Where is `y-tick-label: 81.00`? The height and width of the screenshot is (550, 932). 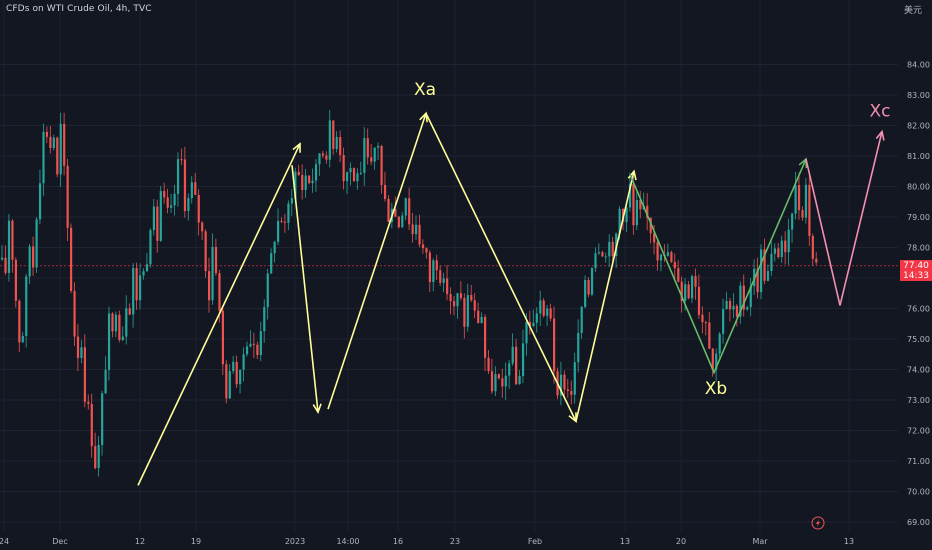
y-tick-label: 81.00 is located at coordinates (918, 156).